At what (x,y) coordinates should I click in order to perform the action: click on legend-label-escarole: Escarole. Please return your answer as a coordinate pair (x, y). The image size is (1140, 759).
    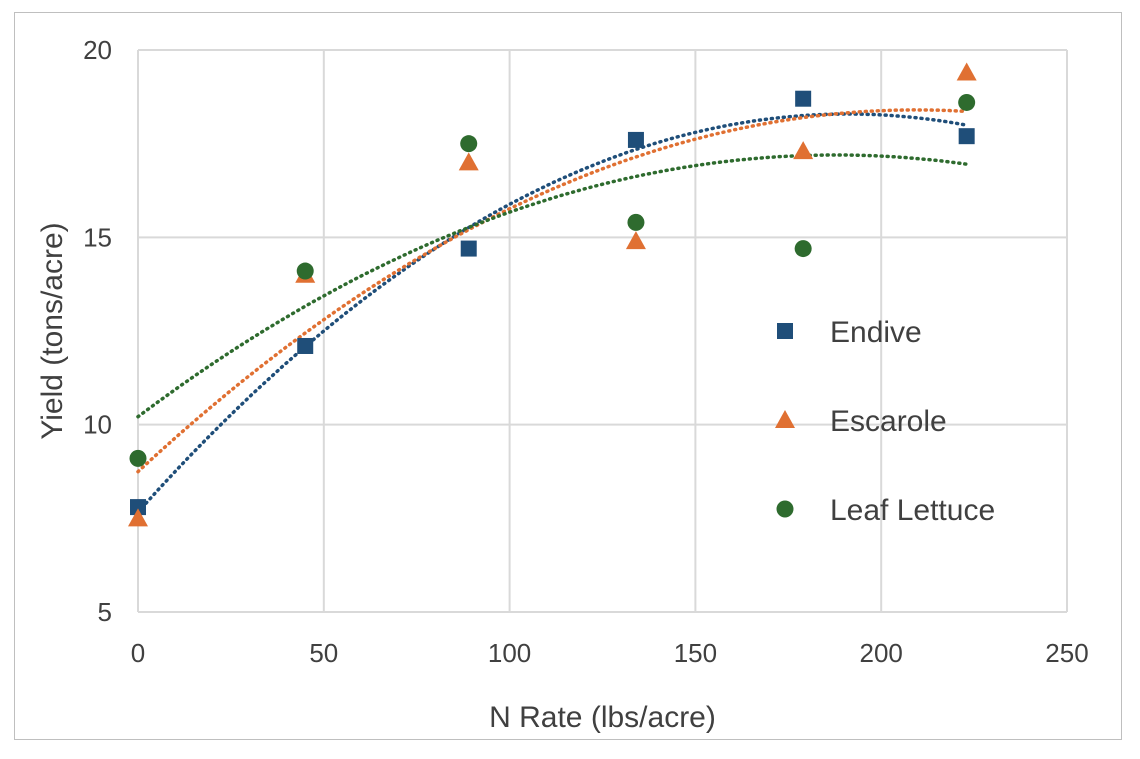
    Looking at the image, I should click on (888, 421).